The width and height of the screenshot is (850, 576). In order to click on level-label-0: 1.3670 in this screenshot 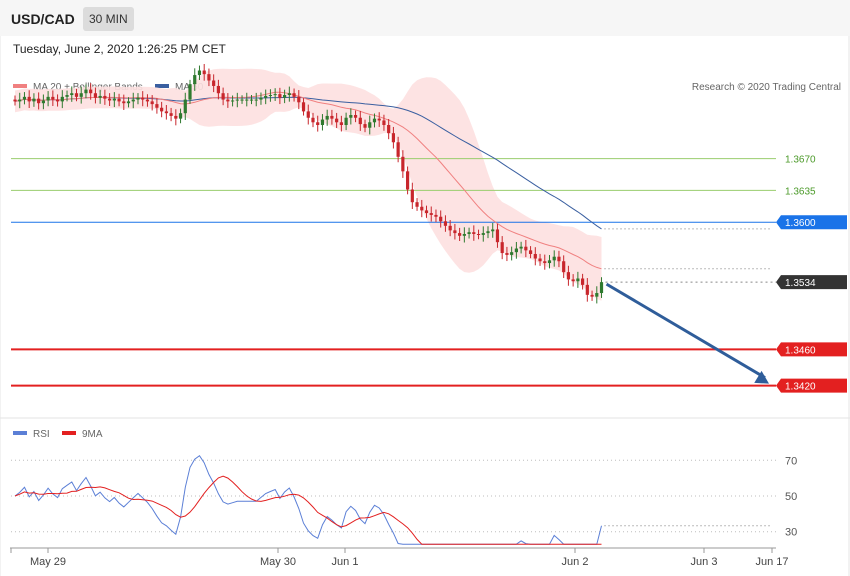, I will do `click(800, 160)`.